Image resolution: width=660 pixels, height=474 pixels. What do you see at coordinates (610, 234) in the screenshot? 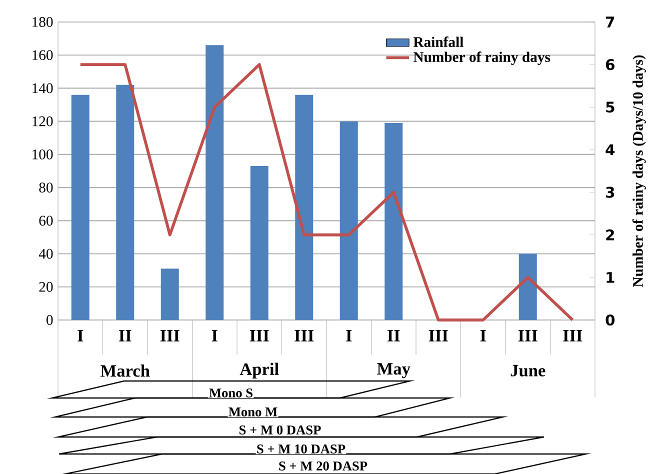
I see `y2-tick-label: 2` at bounding box center [610, 234].